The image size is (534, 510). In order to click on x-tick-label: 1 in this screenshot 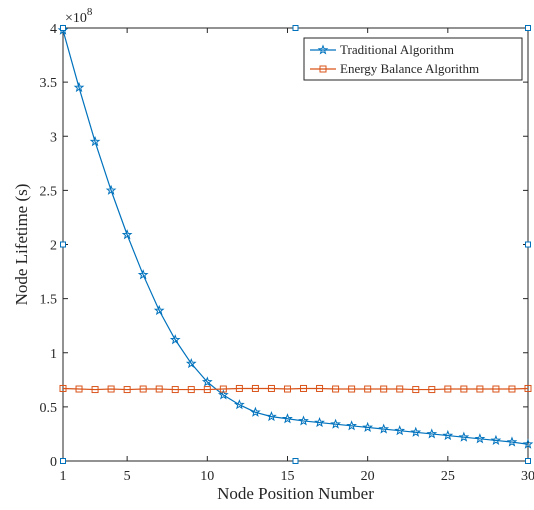, I will do `click(63, 476)`.